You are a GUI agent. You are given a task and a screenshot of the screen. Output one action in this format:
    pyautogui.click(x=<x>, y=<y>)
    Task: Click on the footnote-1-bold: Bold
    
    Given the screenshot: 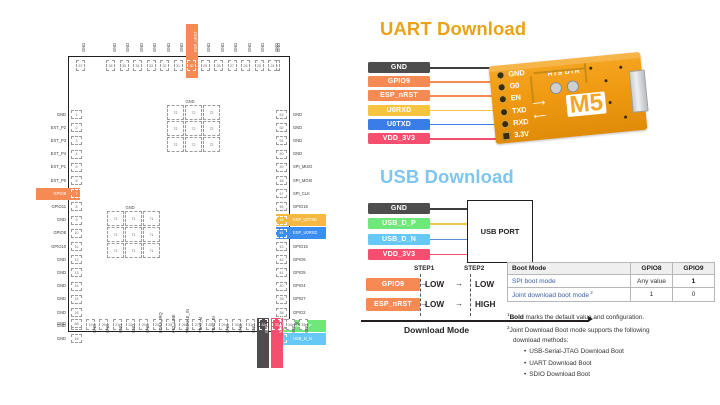 What is the action you would take?
    pyautogui.click(x=516, y=318)
    